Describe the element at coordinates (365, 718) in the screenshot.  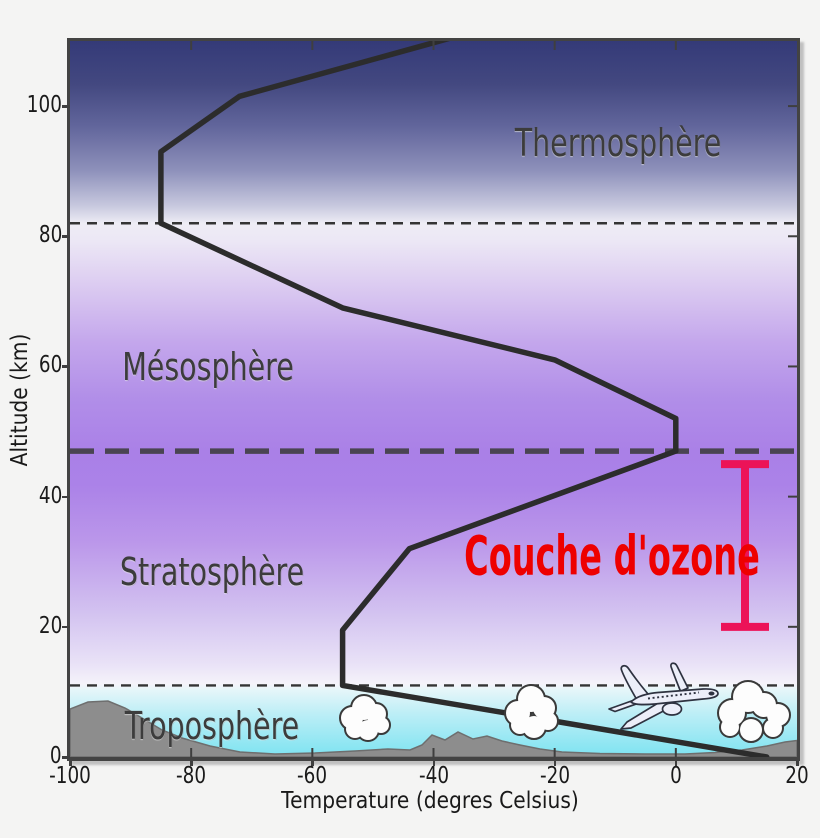
I see `cloud-small` at that location.